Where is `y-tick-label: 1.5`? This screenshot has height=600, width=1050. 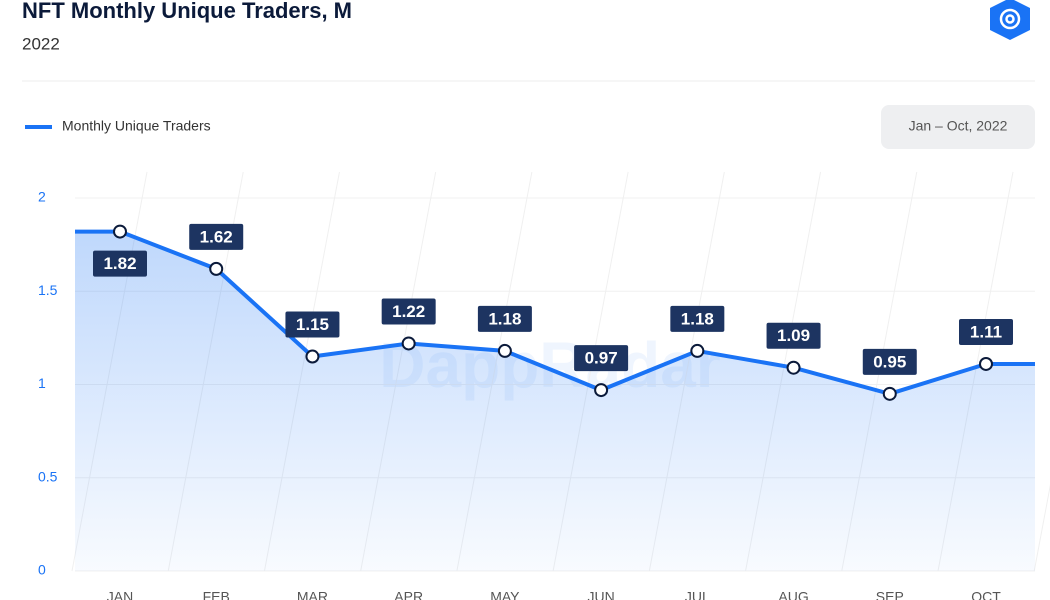 y-tick-label: 1.5 is located at coordinates (48, 290).